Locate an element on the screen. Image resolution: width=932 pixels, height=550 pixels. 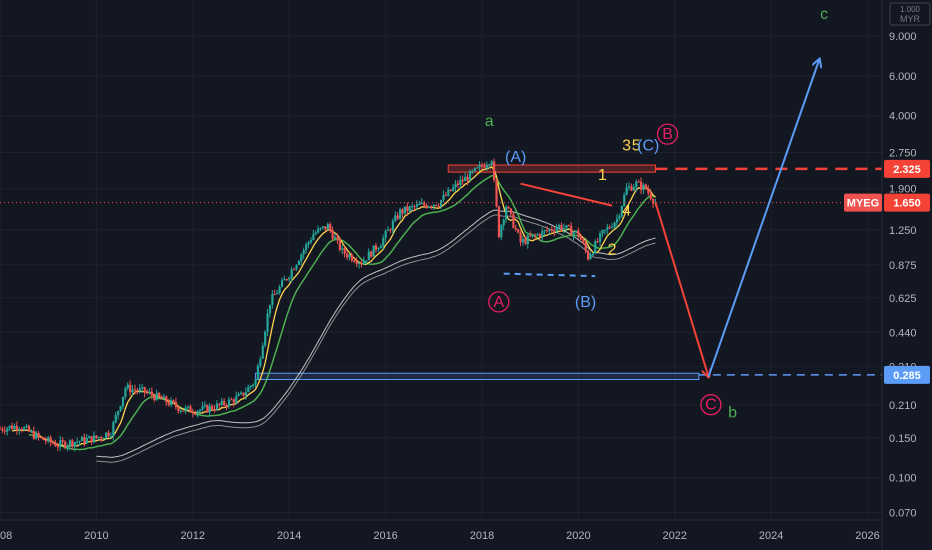
x-tick-label: 2026 is located at coordinates (867, 536).